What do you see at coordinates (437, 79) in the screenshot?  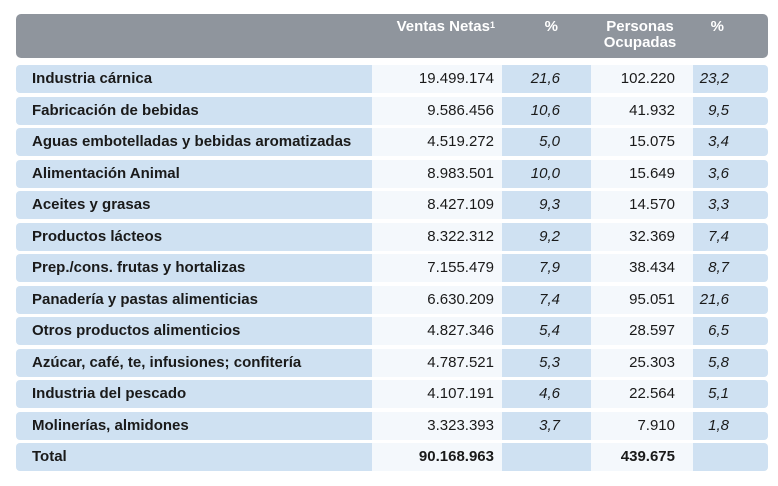 I see `cell-ventas: 19.499.174` at bounding box center [437, 79].